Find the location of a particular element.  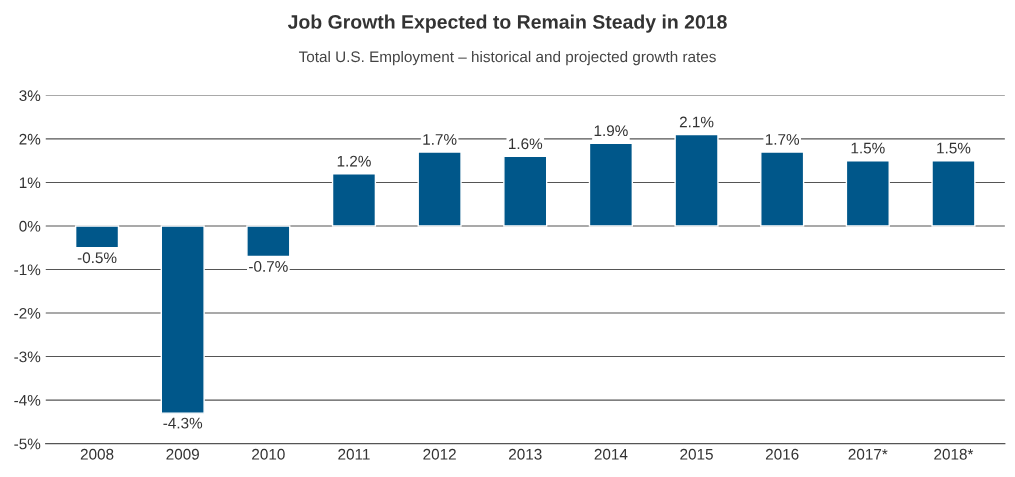

x-tick-label: 2015 is located at coordinates (696, 454).